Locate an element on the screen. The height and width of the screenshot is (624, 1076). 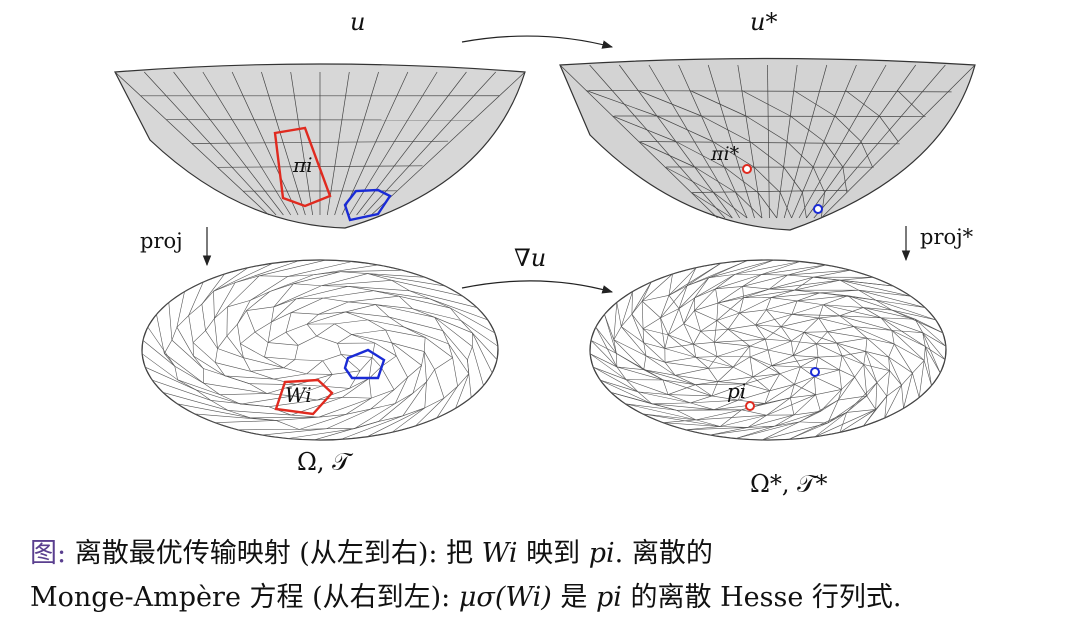
disk-omega-star-mesh is located at coordinates (768, 350).